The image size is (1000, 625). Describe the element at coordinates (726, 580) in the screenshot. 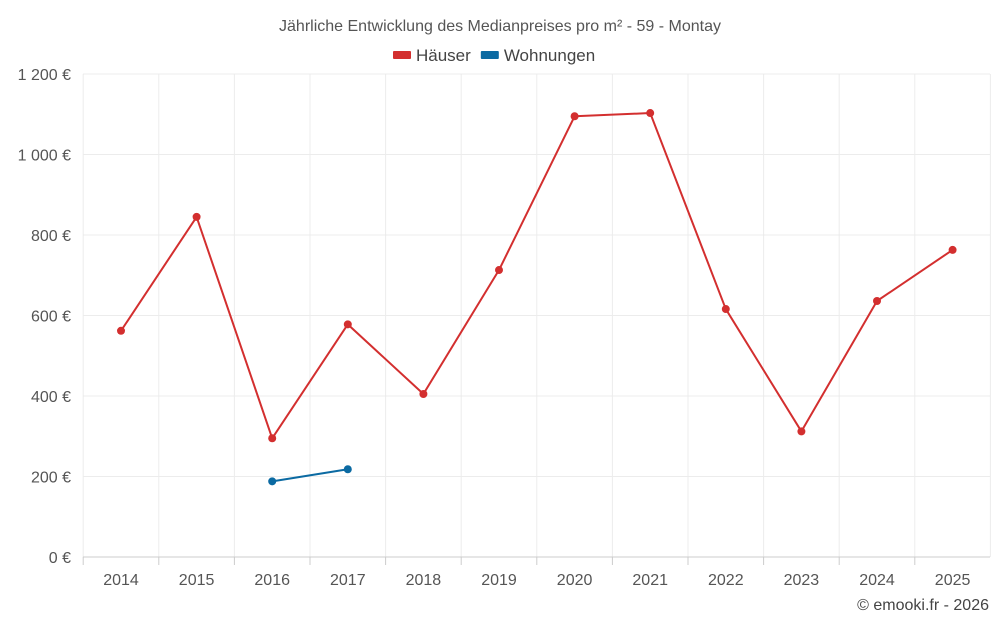

I see `x-tick-label: 2022` at that location.